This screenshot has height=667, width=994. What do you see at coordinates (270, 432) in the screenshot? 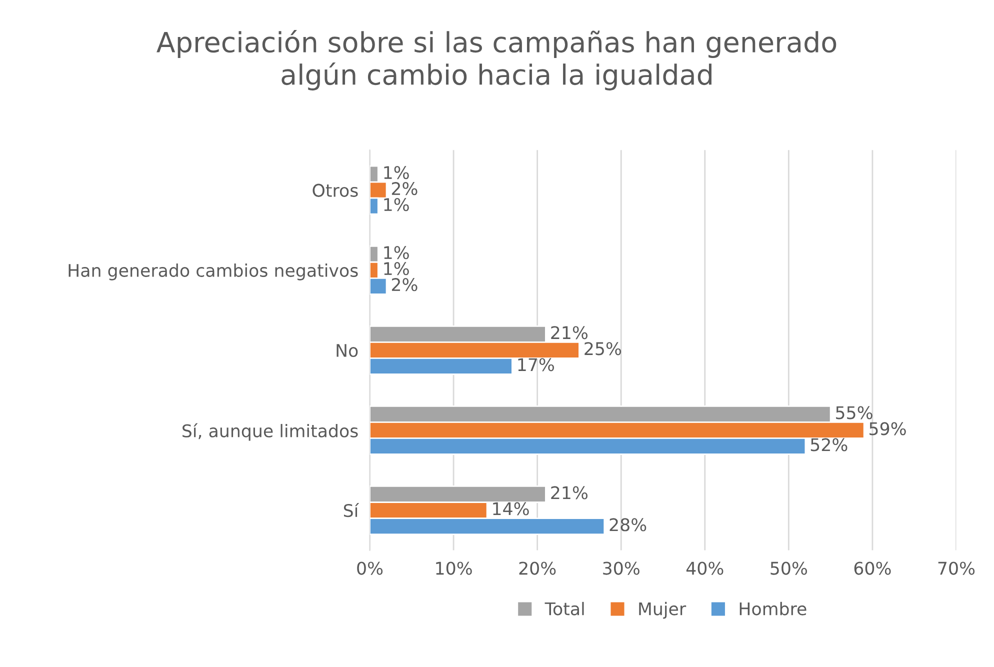
I see `y-tick-label: Sí, aunque limitados` at bounding box center [270, 432].